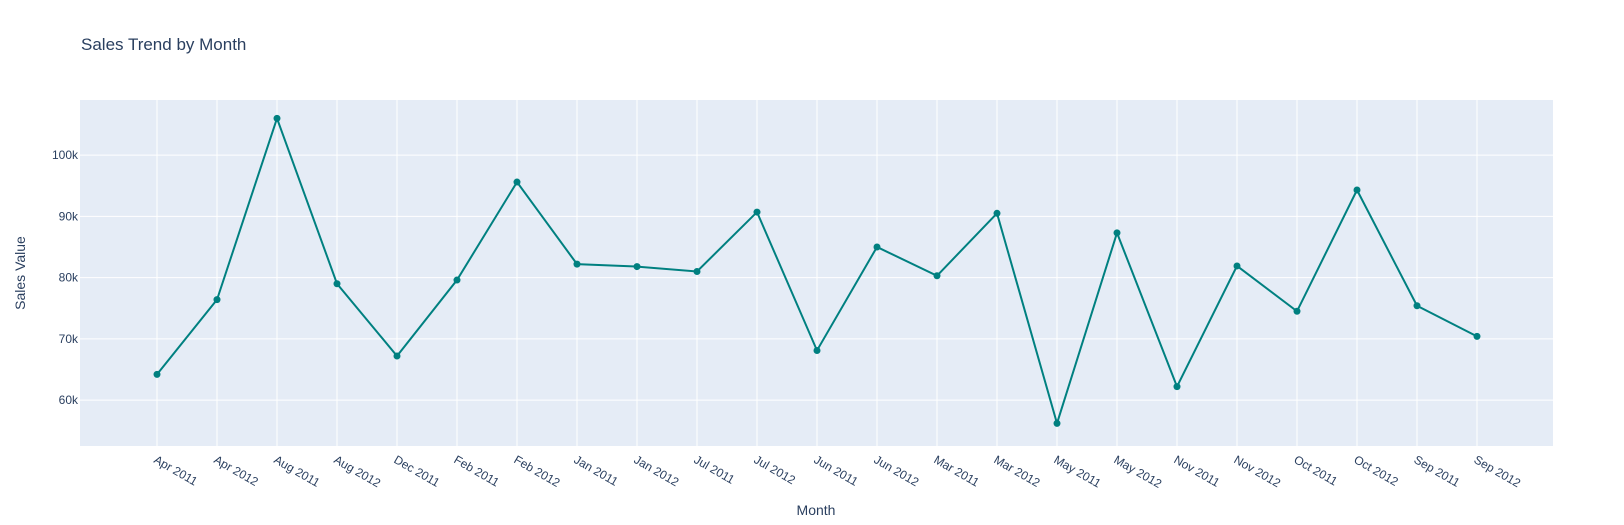 The width and height of the screenshot is (1624, 525). I want to click on y-axis-title: Sales Value, so click(20, 273).